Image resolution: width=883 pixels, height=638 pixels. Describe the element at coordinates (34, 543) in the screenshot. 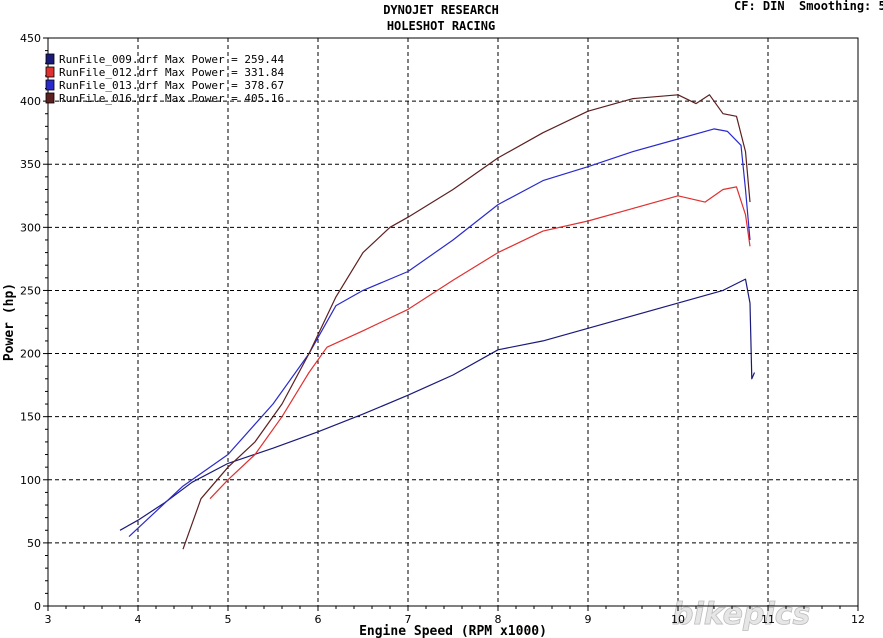

I see `y-tick-label: 50` at that location.